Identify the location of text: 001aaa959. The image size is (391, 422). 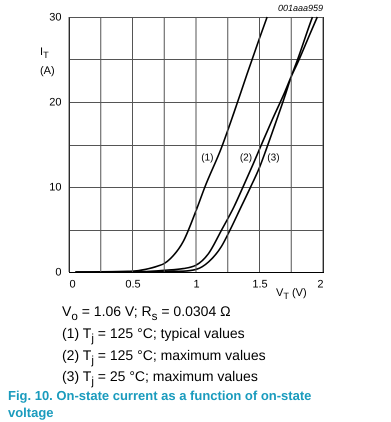
(300, 8).